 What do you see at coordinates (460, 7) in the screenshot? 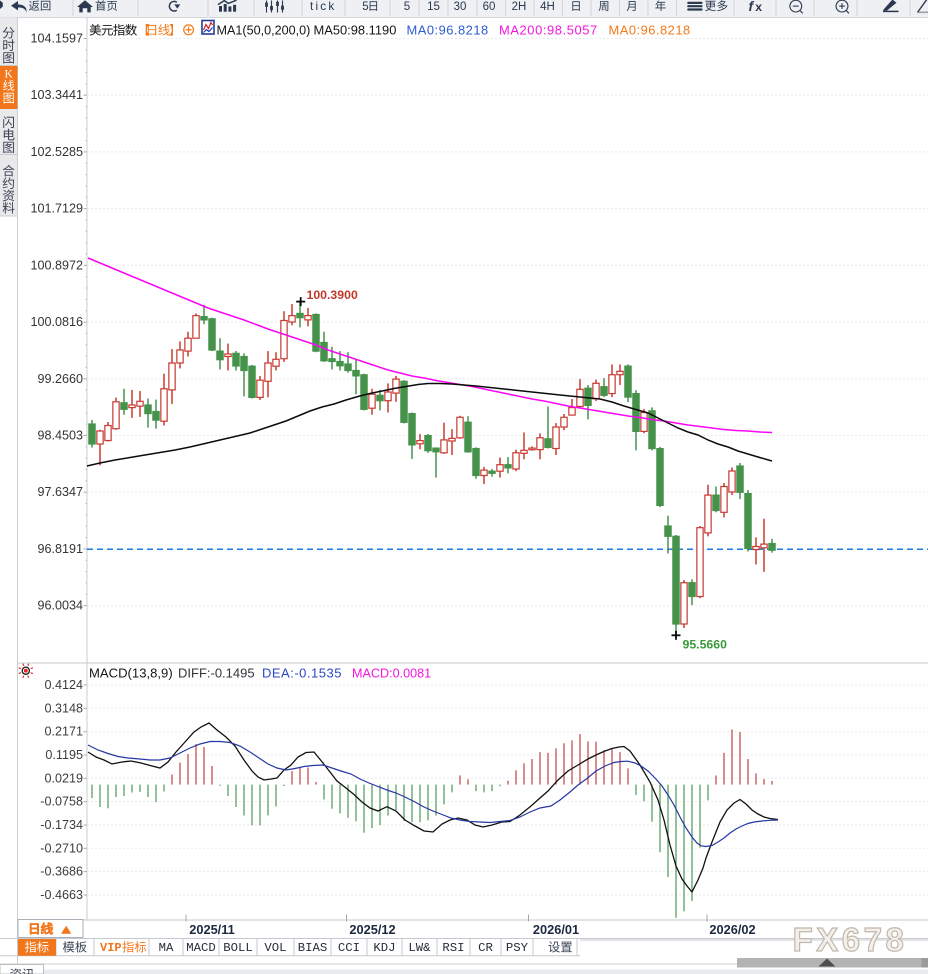
I see `svg-text: 30` at bounding box center [460, 7].